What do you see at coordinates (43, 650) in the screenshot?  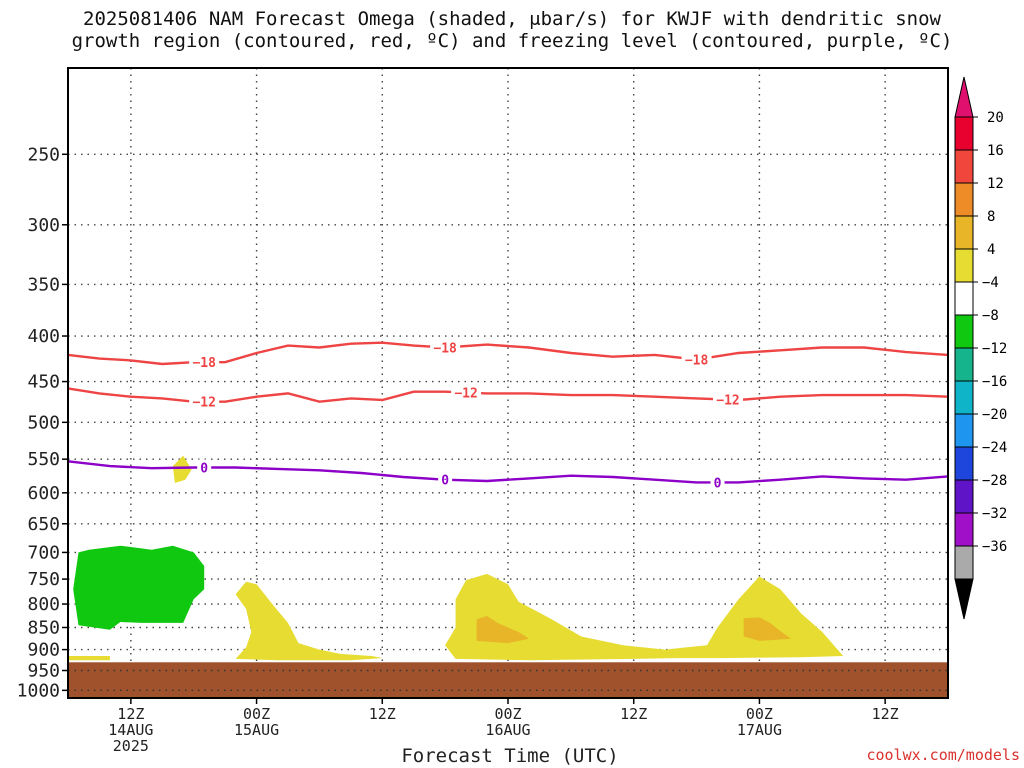 I see `y-tick-label-900: 900` at bounding box center [43, 650].